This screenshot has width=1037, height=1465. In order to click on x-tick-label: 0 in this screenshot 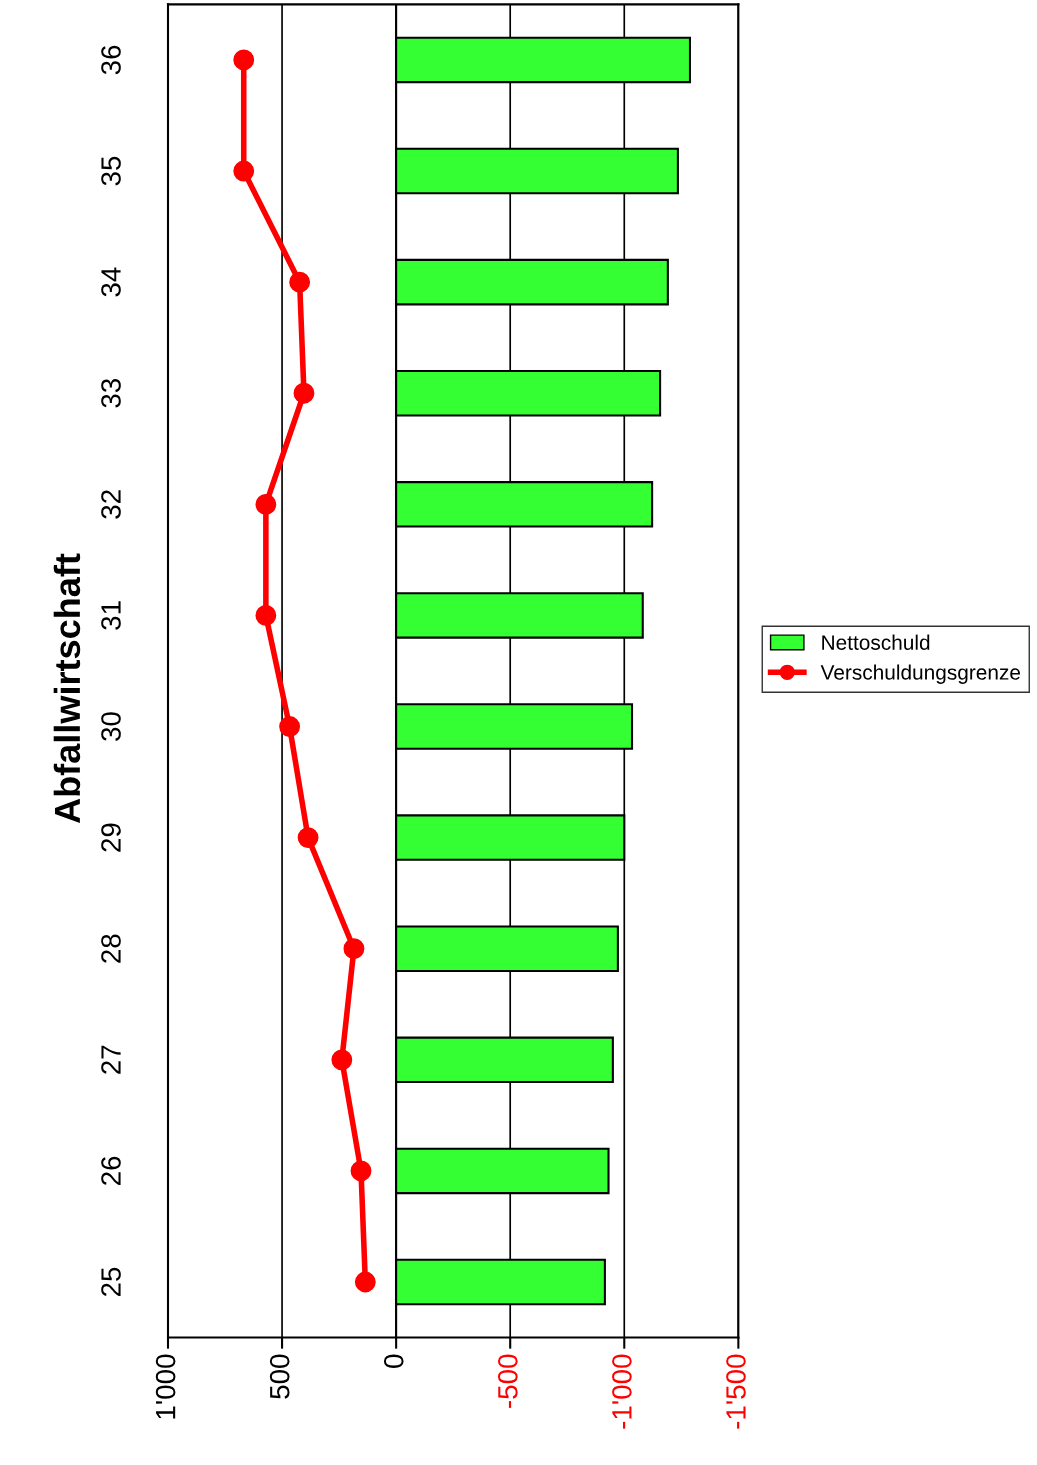, I will do `click(393, 1361)`.